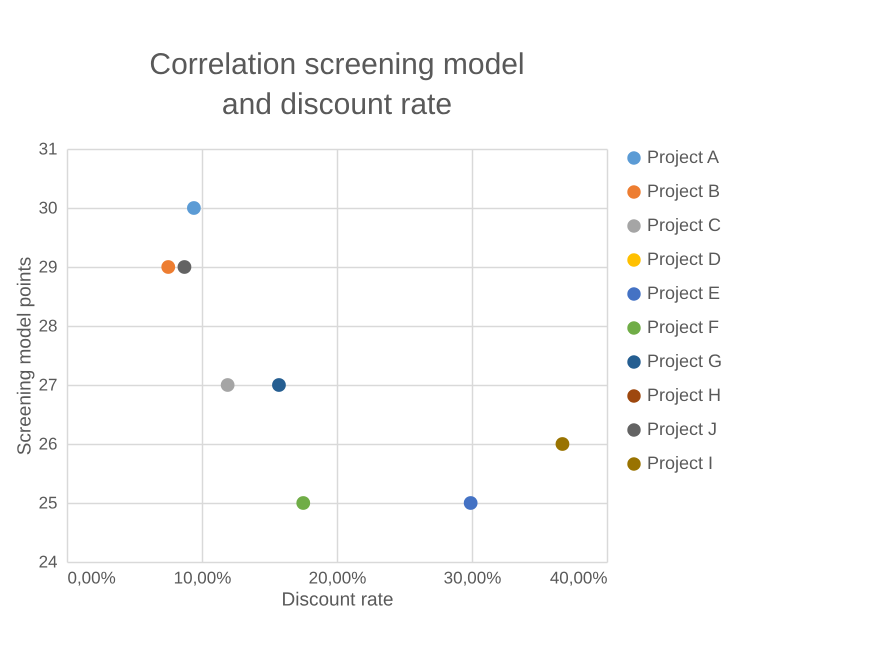  I want to click on legend-label: Project J, so click(682, 429).